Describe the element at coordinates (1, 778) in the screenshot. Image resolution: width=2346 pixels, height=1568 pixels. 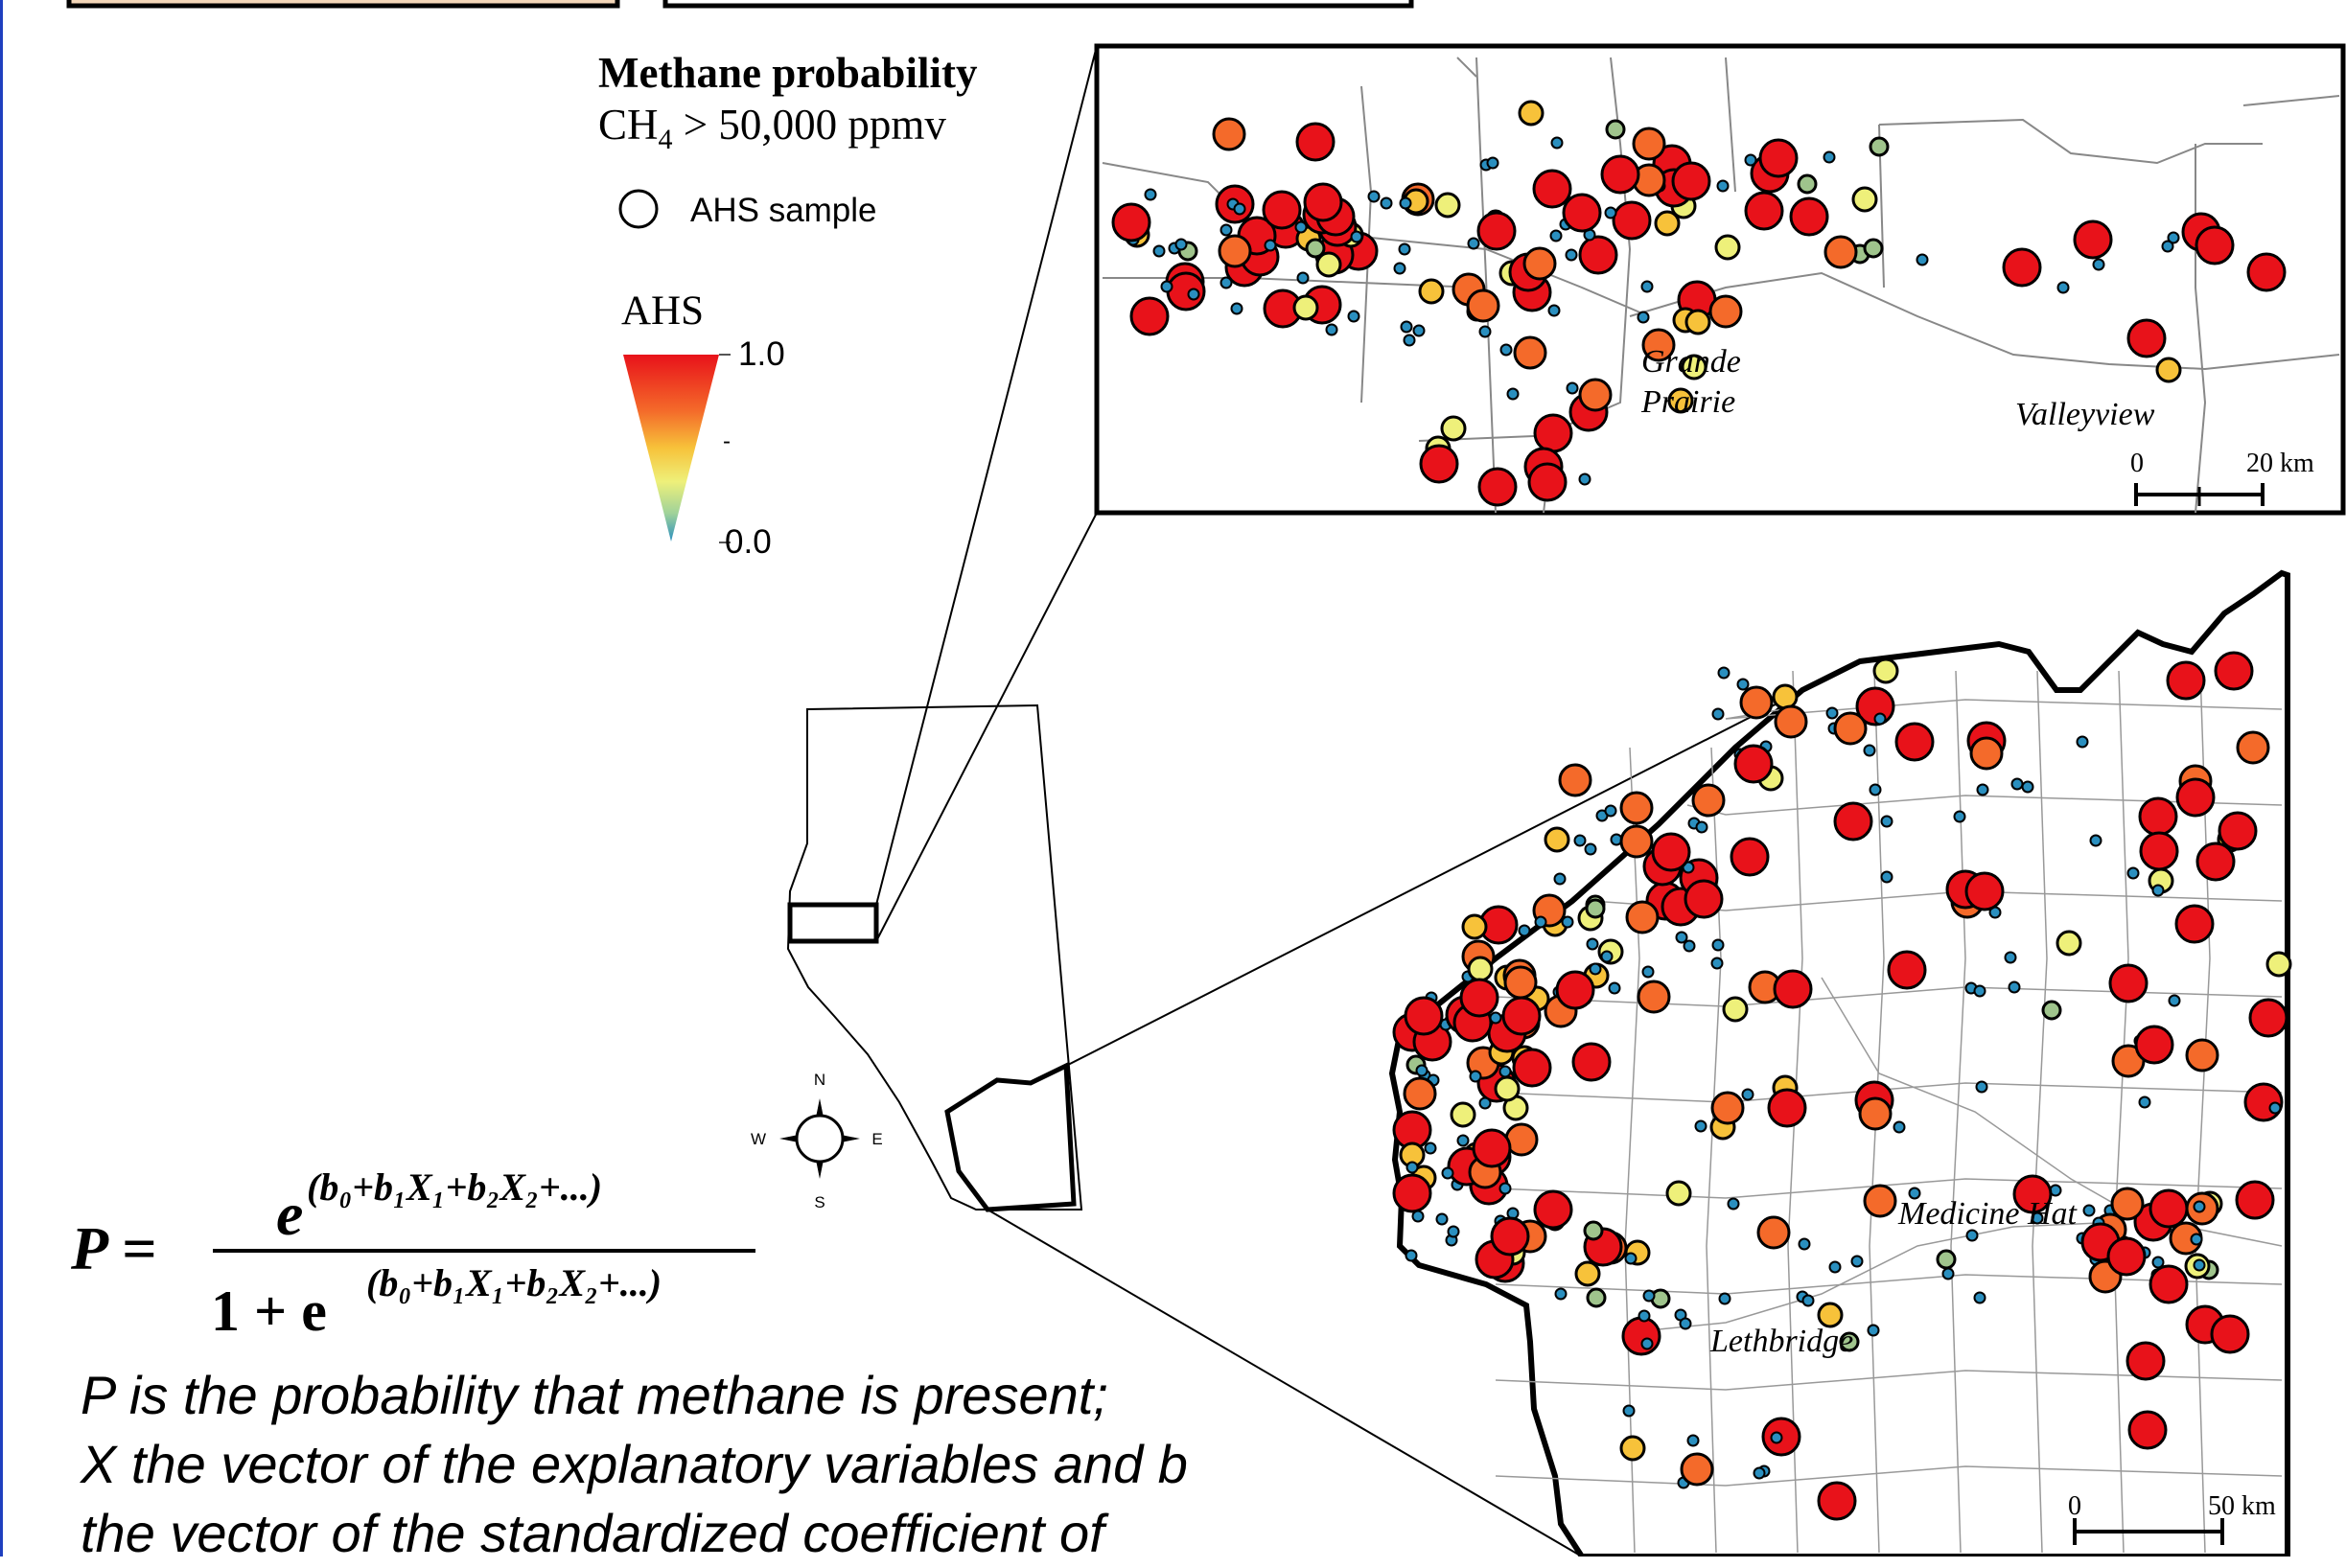
I see `left-border-line` at that location.